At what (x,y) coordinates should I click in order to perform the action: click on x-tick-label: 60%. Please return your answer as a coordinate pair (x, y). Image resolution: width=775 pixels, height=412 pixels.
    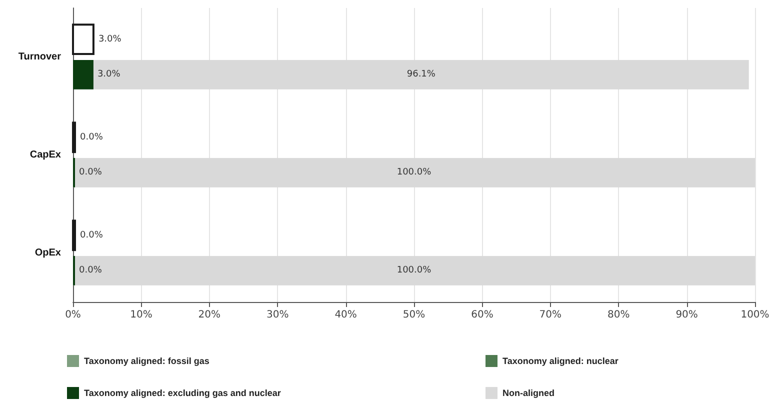
    Looking at the image, I should click on (482, 315).